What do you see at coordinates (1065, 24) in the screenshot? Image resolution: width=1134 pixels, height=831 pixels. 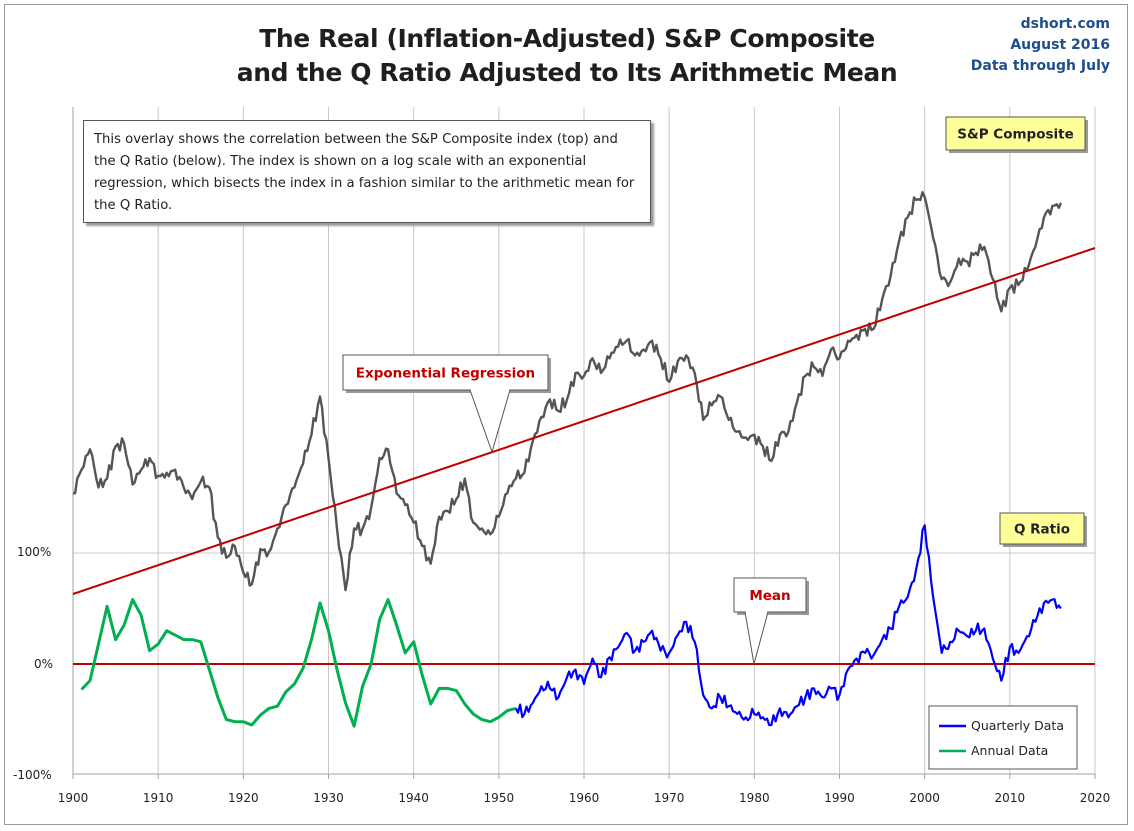 I see `source-site: dshort.com` at bounding box center [1065, 24].